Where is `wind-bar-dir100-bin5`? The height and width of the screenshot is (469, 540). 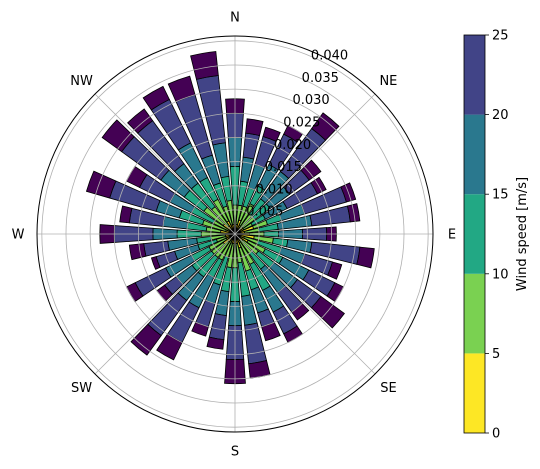
wind-bar-dir100-bin5 is located at coordinates (365, 257).